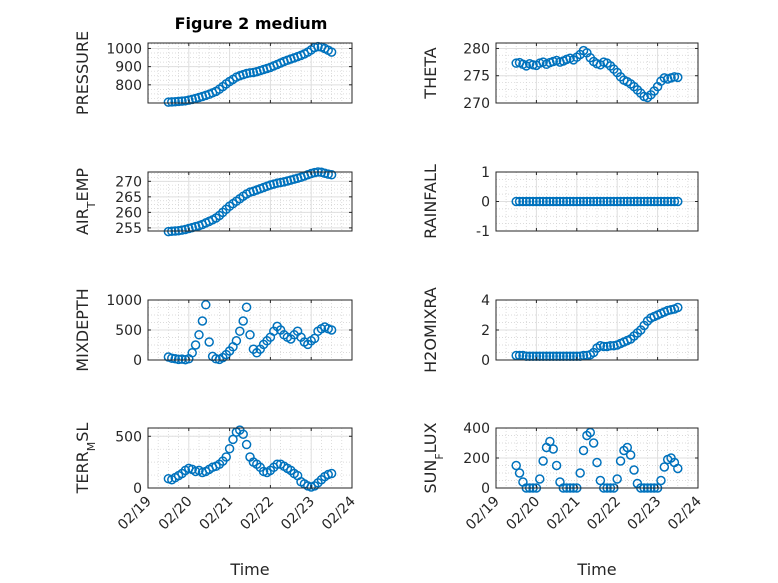  I want to click on y-tick-label: 1, so click(485, 173).